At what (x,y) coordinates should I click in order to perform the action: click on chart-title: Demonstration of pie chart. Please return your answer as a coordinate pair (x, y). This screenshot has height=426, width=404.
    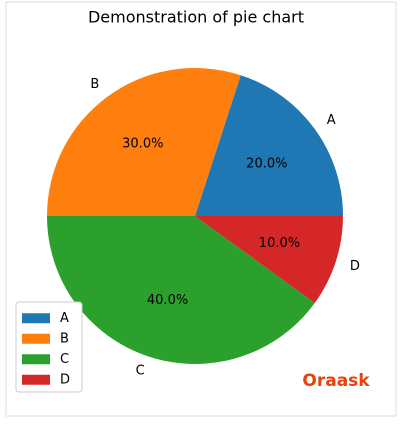
    Looking at the image, I should click on (196, 17).